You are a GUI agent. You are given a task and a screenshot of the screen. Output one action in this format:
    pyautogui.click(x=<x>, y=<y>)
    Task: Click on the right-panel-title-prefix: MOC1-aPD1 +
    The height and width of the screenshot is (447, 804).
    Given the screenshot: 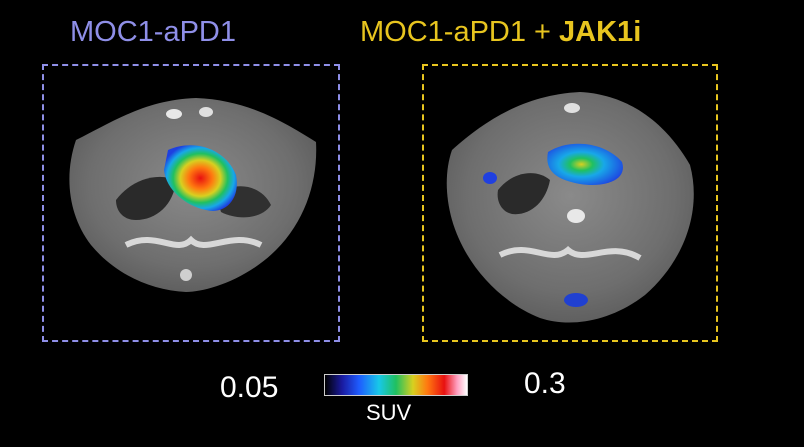 What is the action you would take?
    pyautogui.click(x=460, y=32)
    